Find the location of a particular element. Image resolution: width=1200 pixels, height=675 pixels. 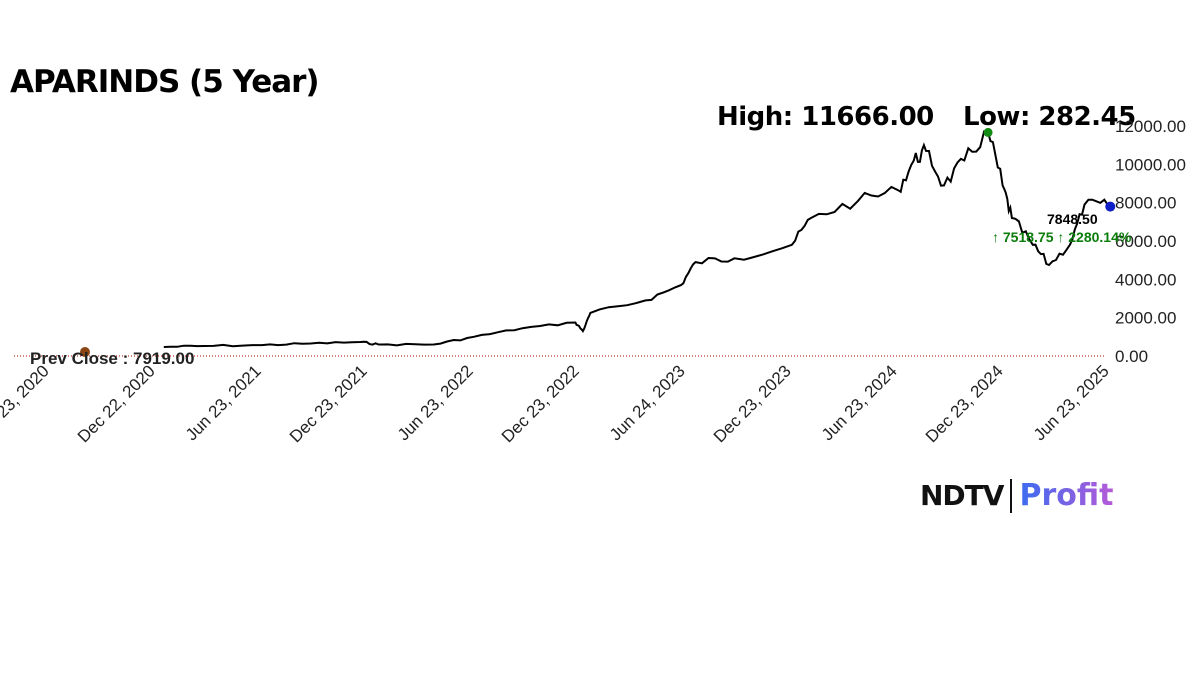

prev-close-label: Prev Close : 7919.00 is located at coordinates (112, 358).